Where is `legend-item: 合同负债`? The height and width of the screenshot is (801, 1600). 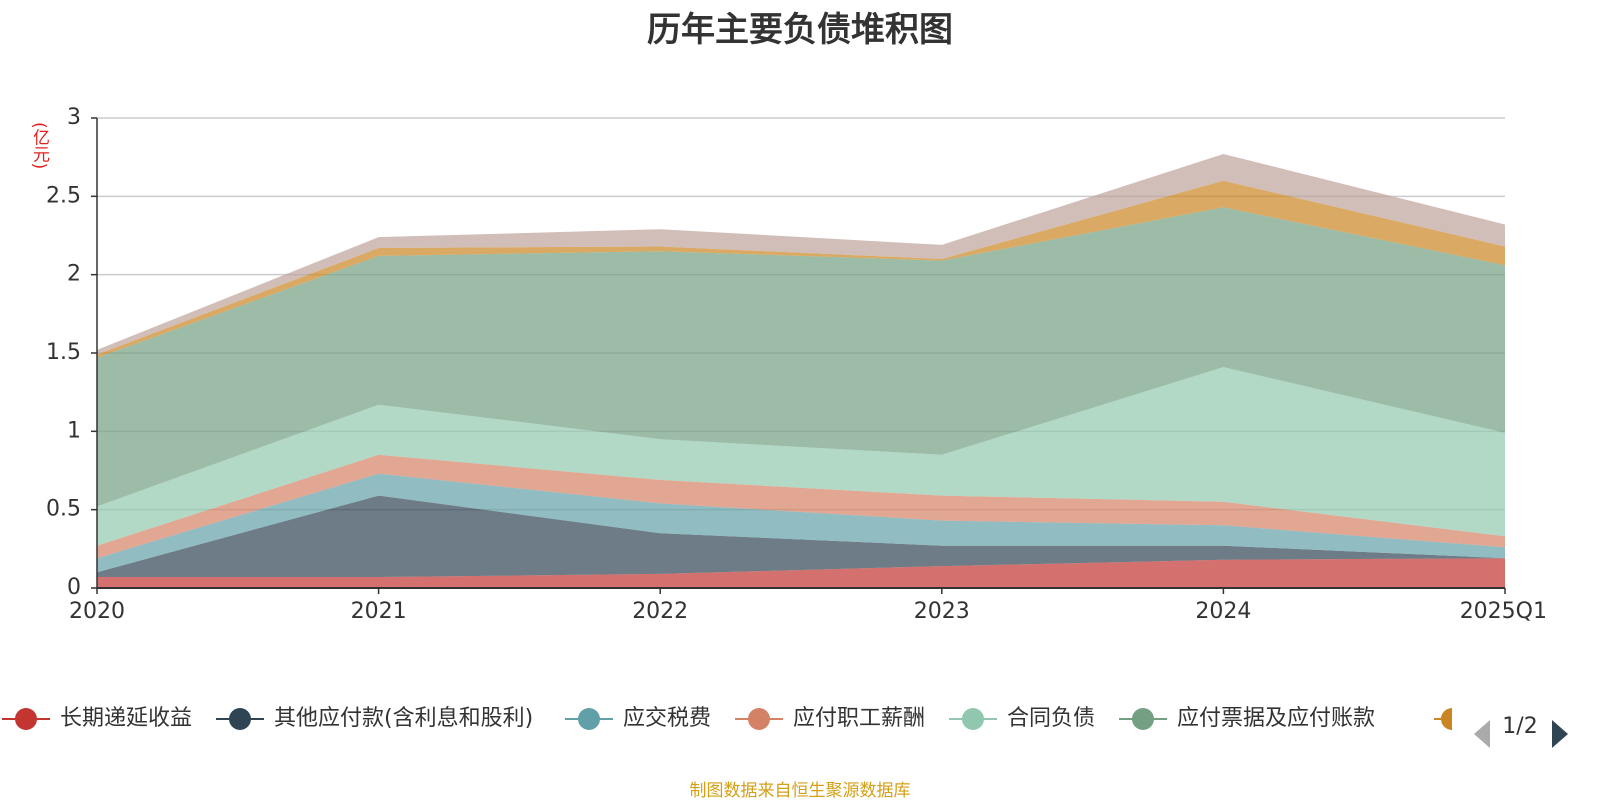
legend-item: 合同负债 is located at coordinates (1022, 718).